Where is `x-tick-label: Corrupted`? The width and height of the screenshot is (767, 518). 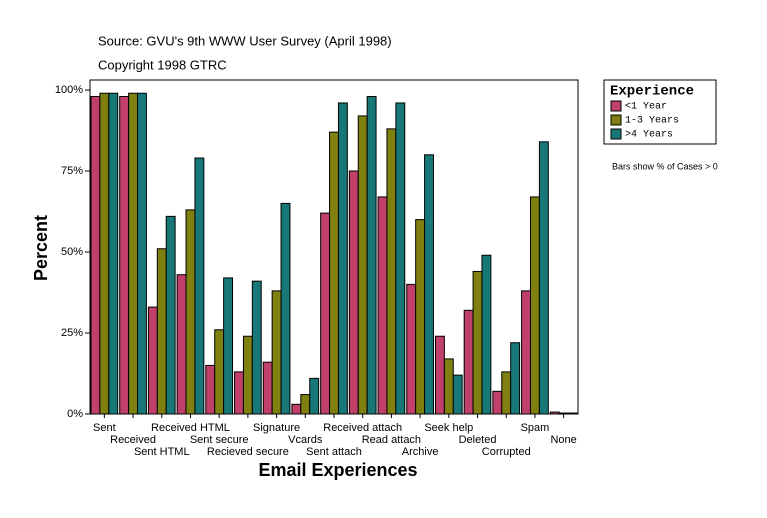 x-tick-label: Corrupted is located at coordinates (506, 452).